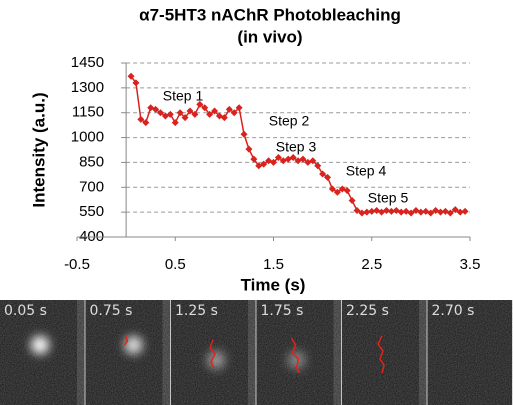 The height and width of the screenshot is (405, 513). What do you see at coordinates (183, 96) in the screenshot?
I see `annotation: Step 1` at bounding box center [183, 96].